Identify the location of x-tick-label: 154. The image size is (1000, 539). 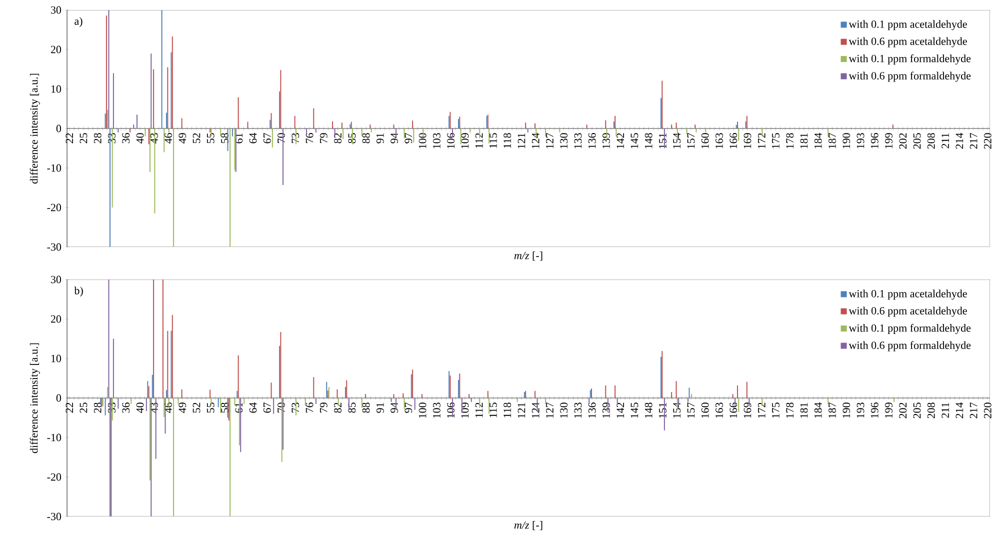
(677, 140).